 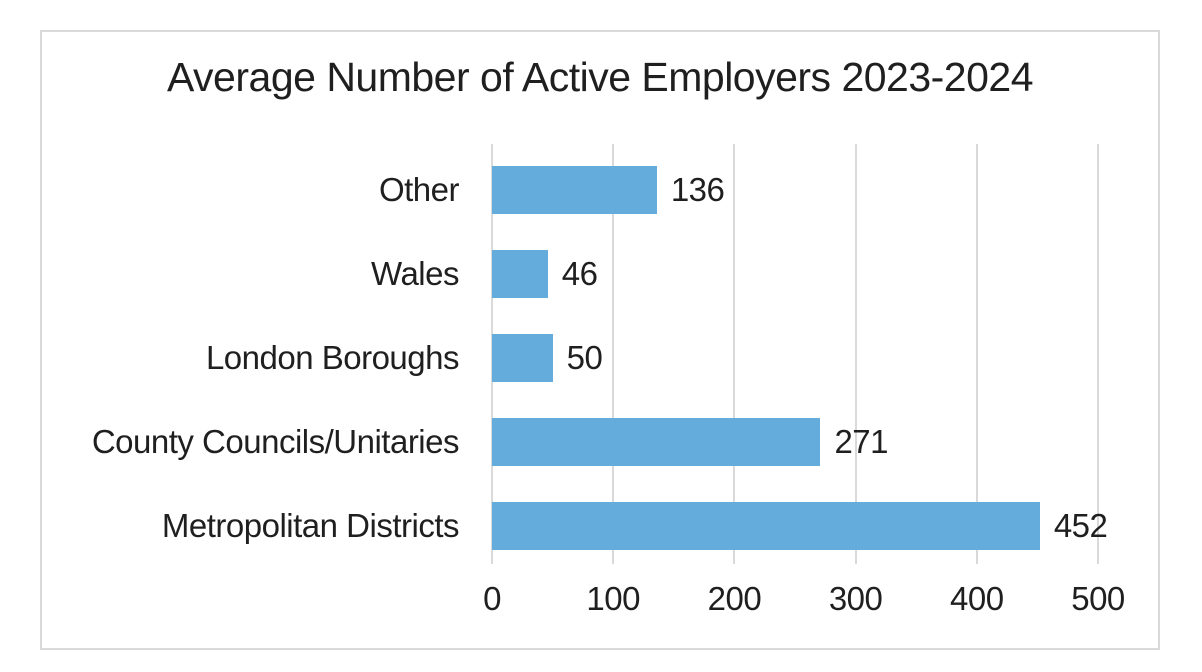 What do you see at coordinates (579, 273) in the screenshot?
I see `value-label: 46` at bounding box center [579, 273].